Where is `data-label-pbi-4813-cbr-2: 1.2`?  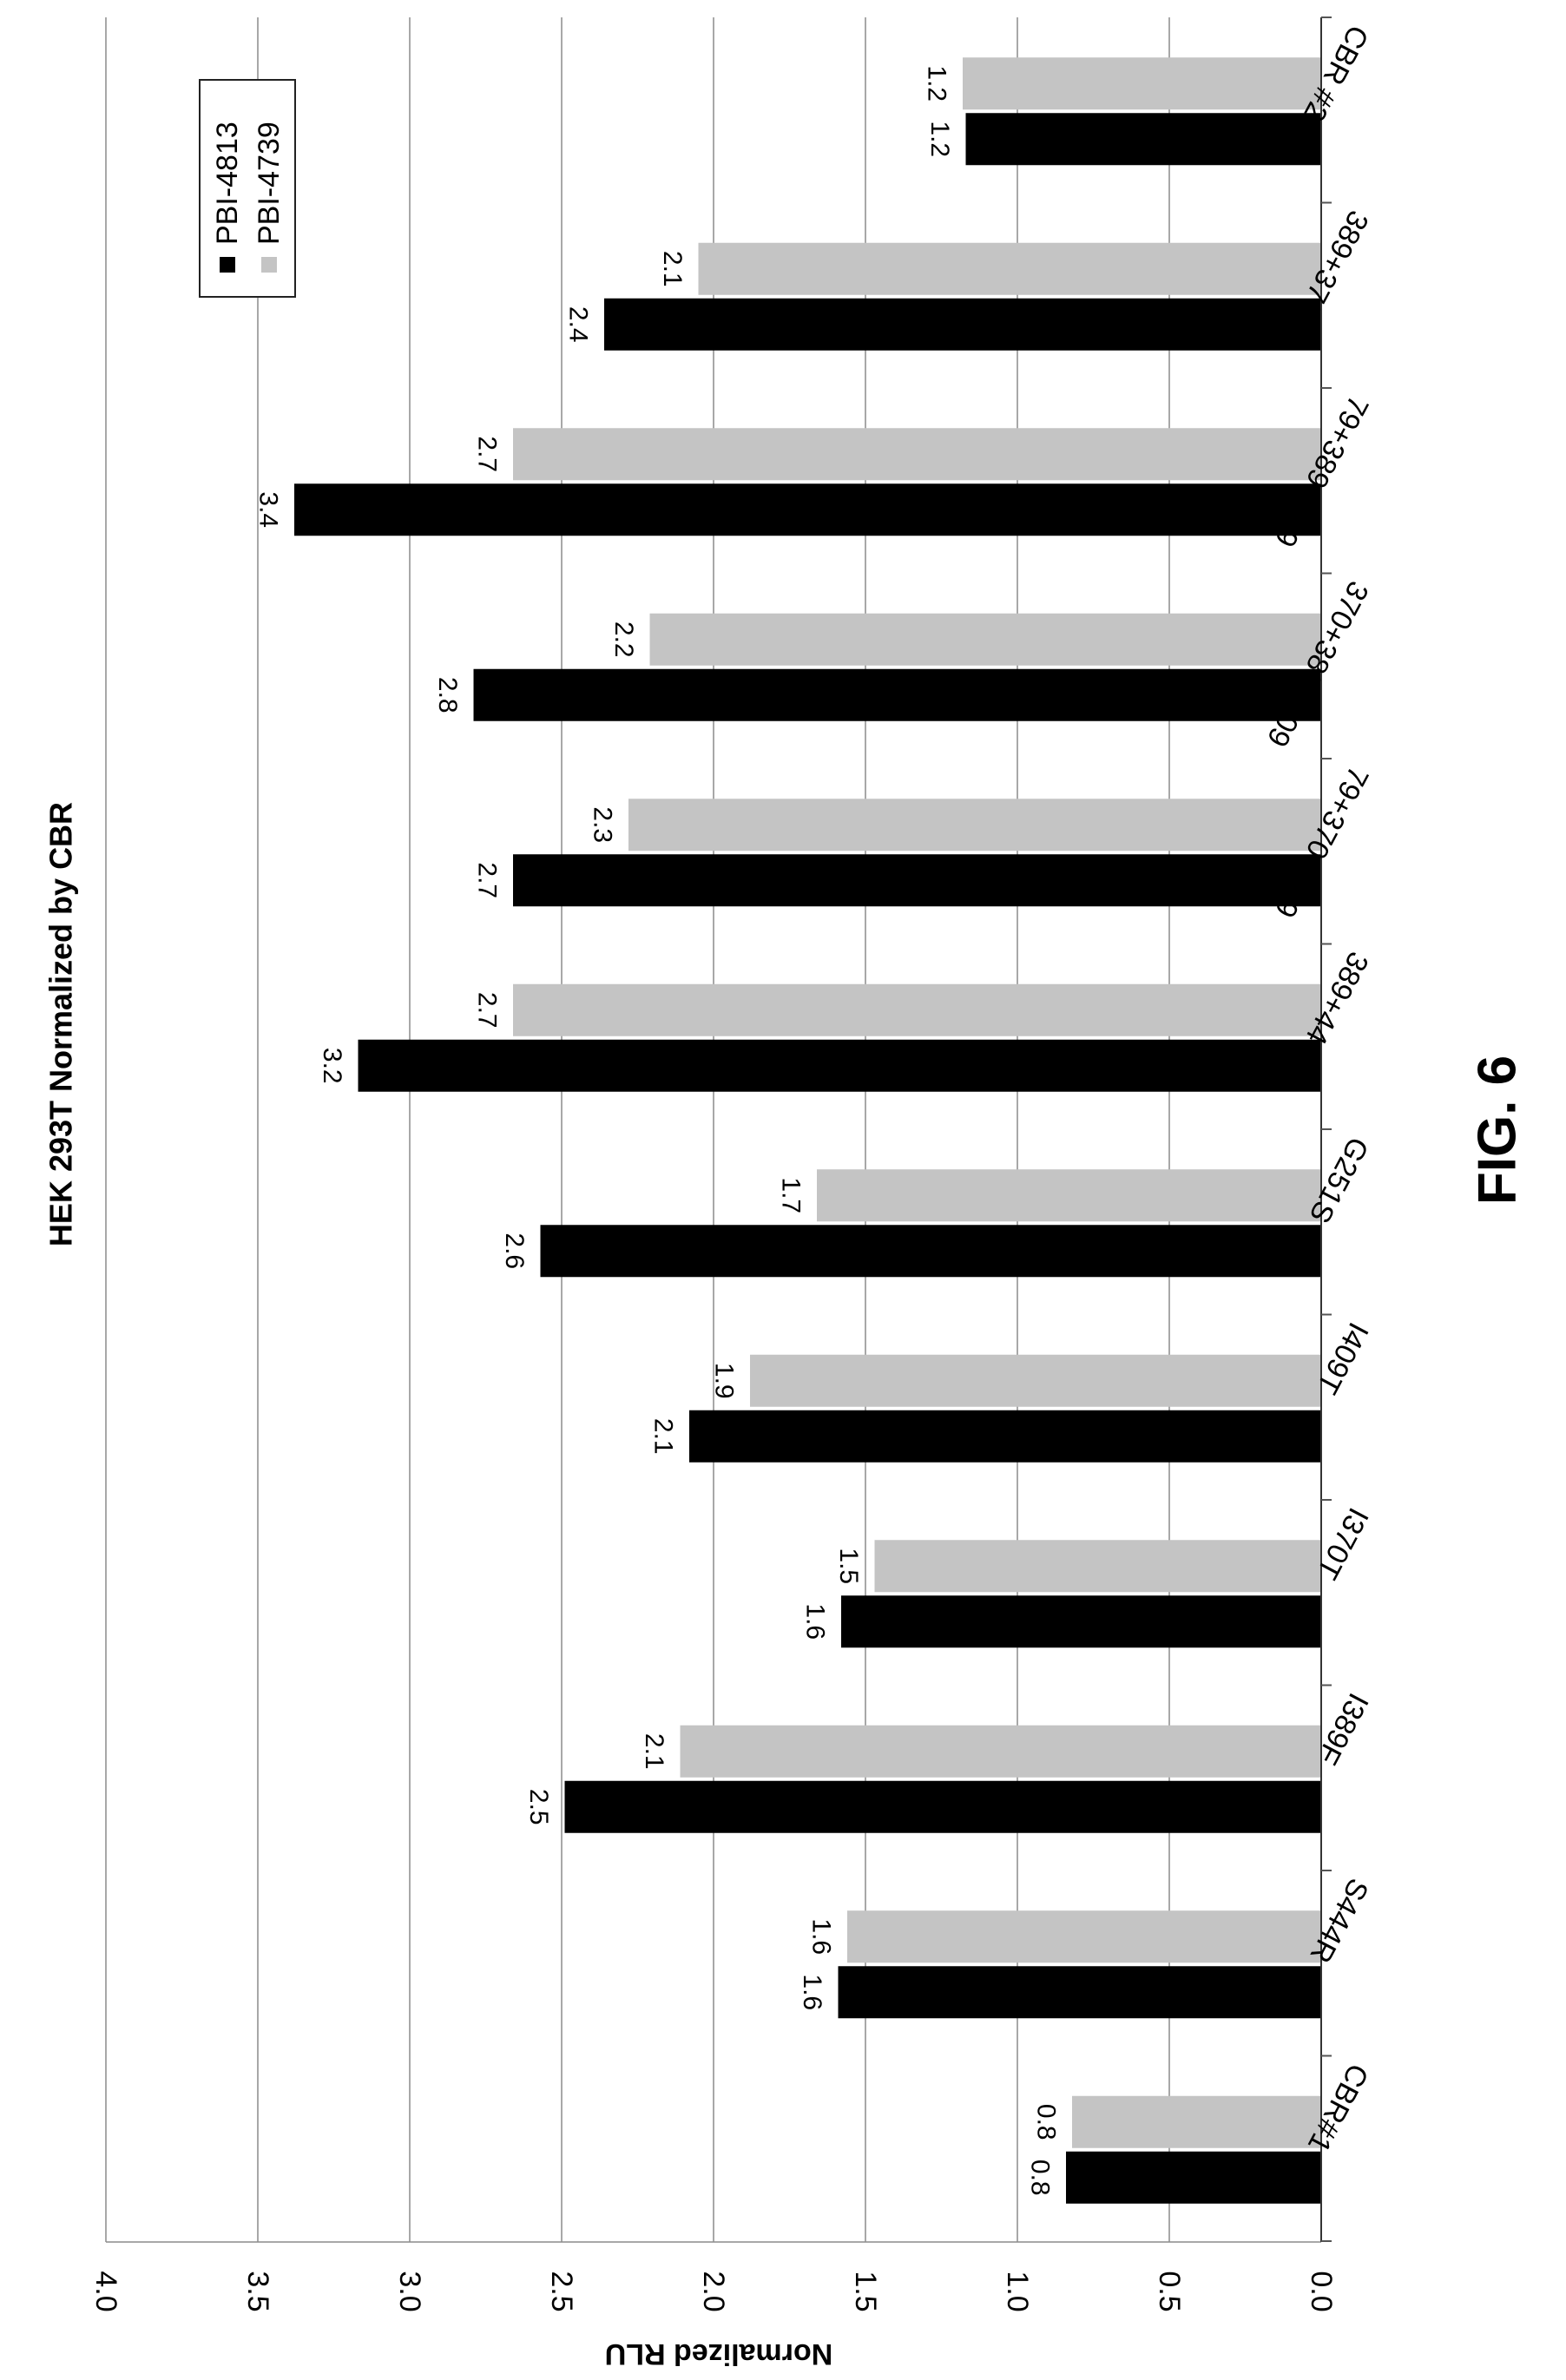 data-label-pbi-4813-cbr-2: 1.2 is located at coordinates (939, 139).